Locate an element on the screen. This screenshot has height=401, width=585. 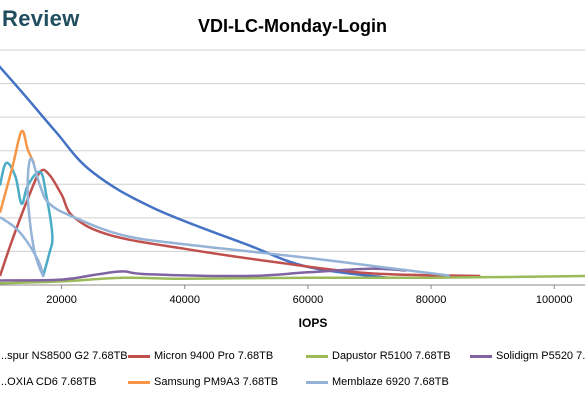
x-tick-label: 40000 is located at coordinates (184, 300).